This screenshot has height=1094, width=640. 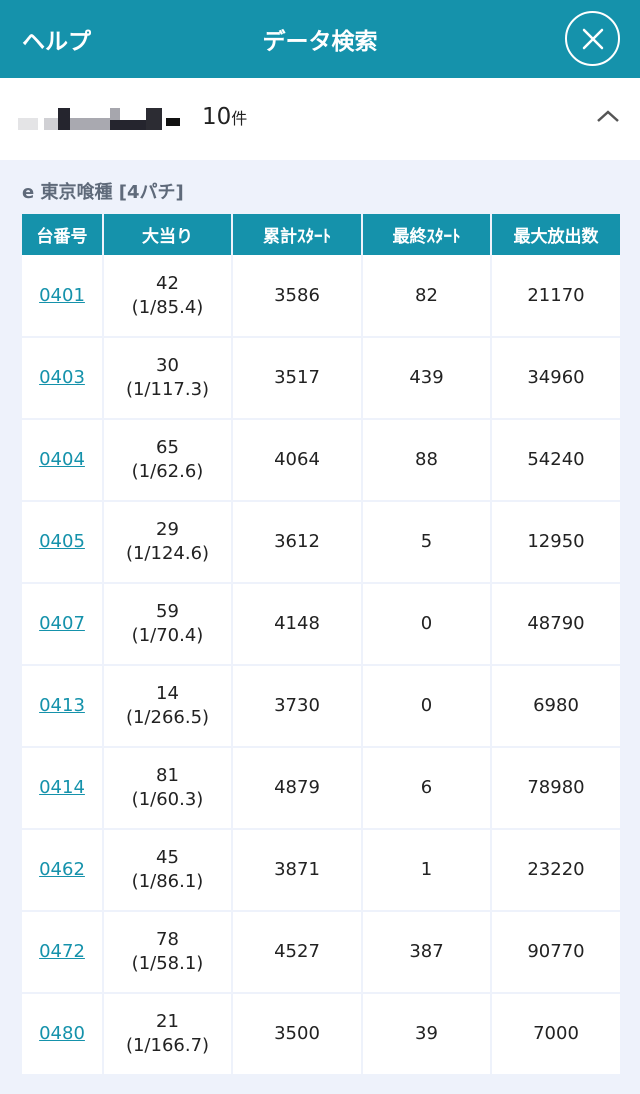 I want to click on max-payout-cell: 21170, so click(x=555, y=296).